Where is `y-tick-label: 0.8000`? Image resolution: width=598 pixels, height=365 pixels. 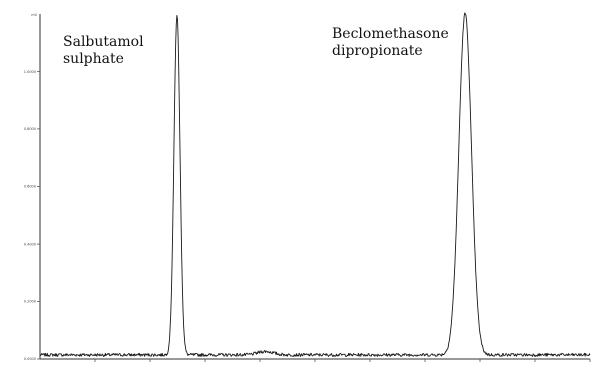
y-tick-label: 0.8000 is located at coordinates (30, 129).